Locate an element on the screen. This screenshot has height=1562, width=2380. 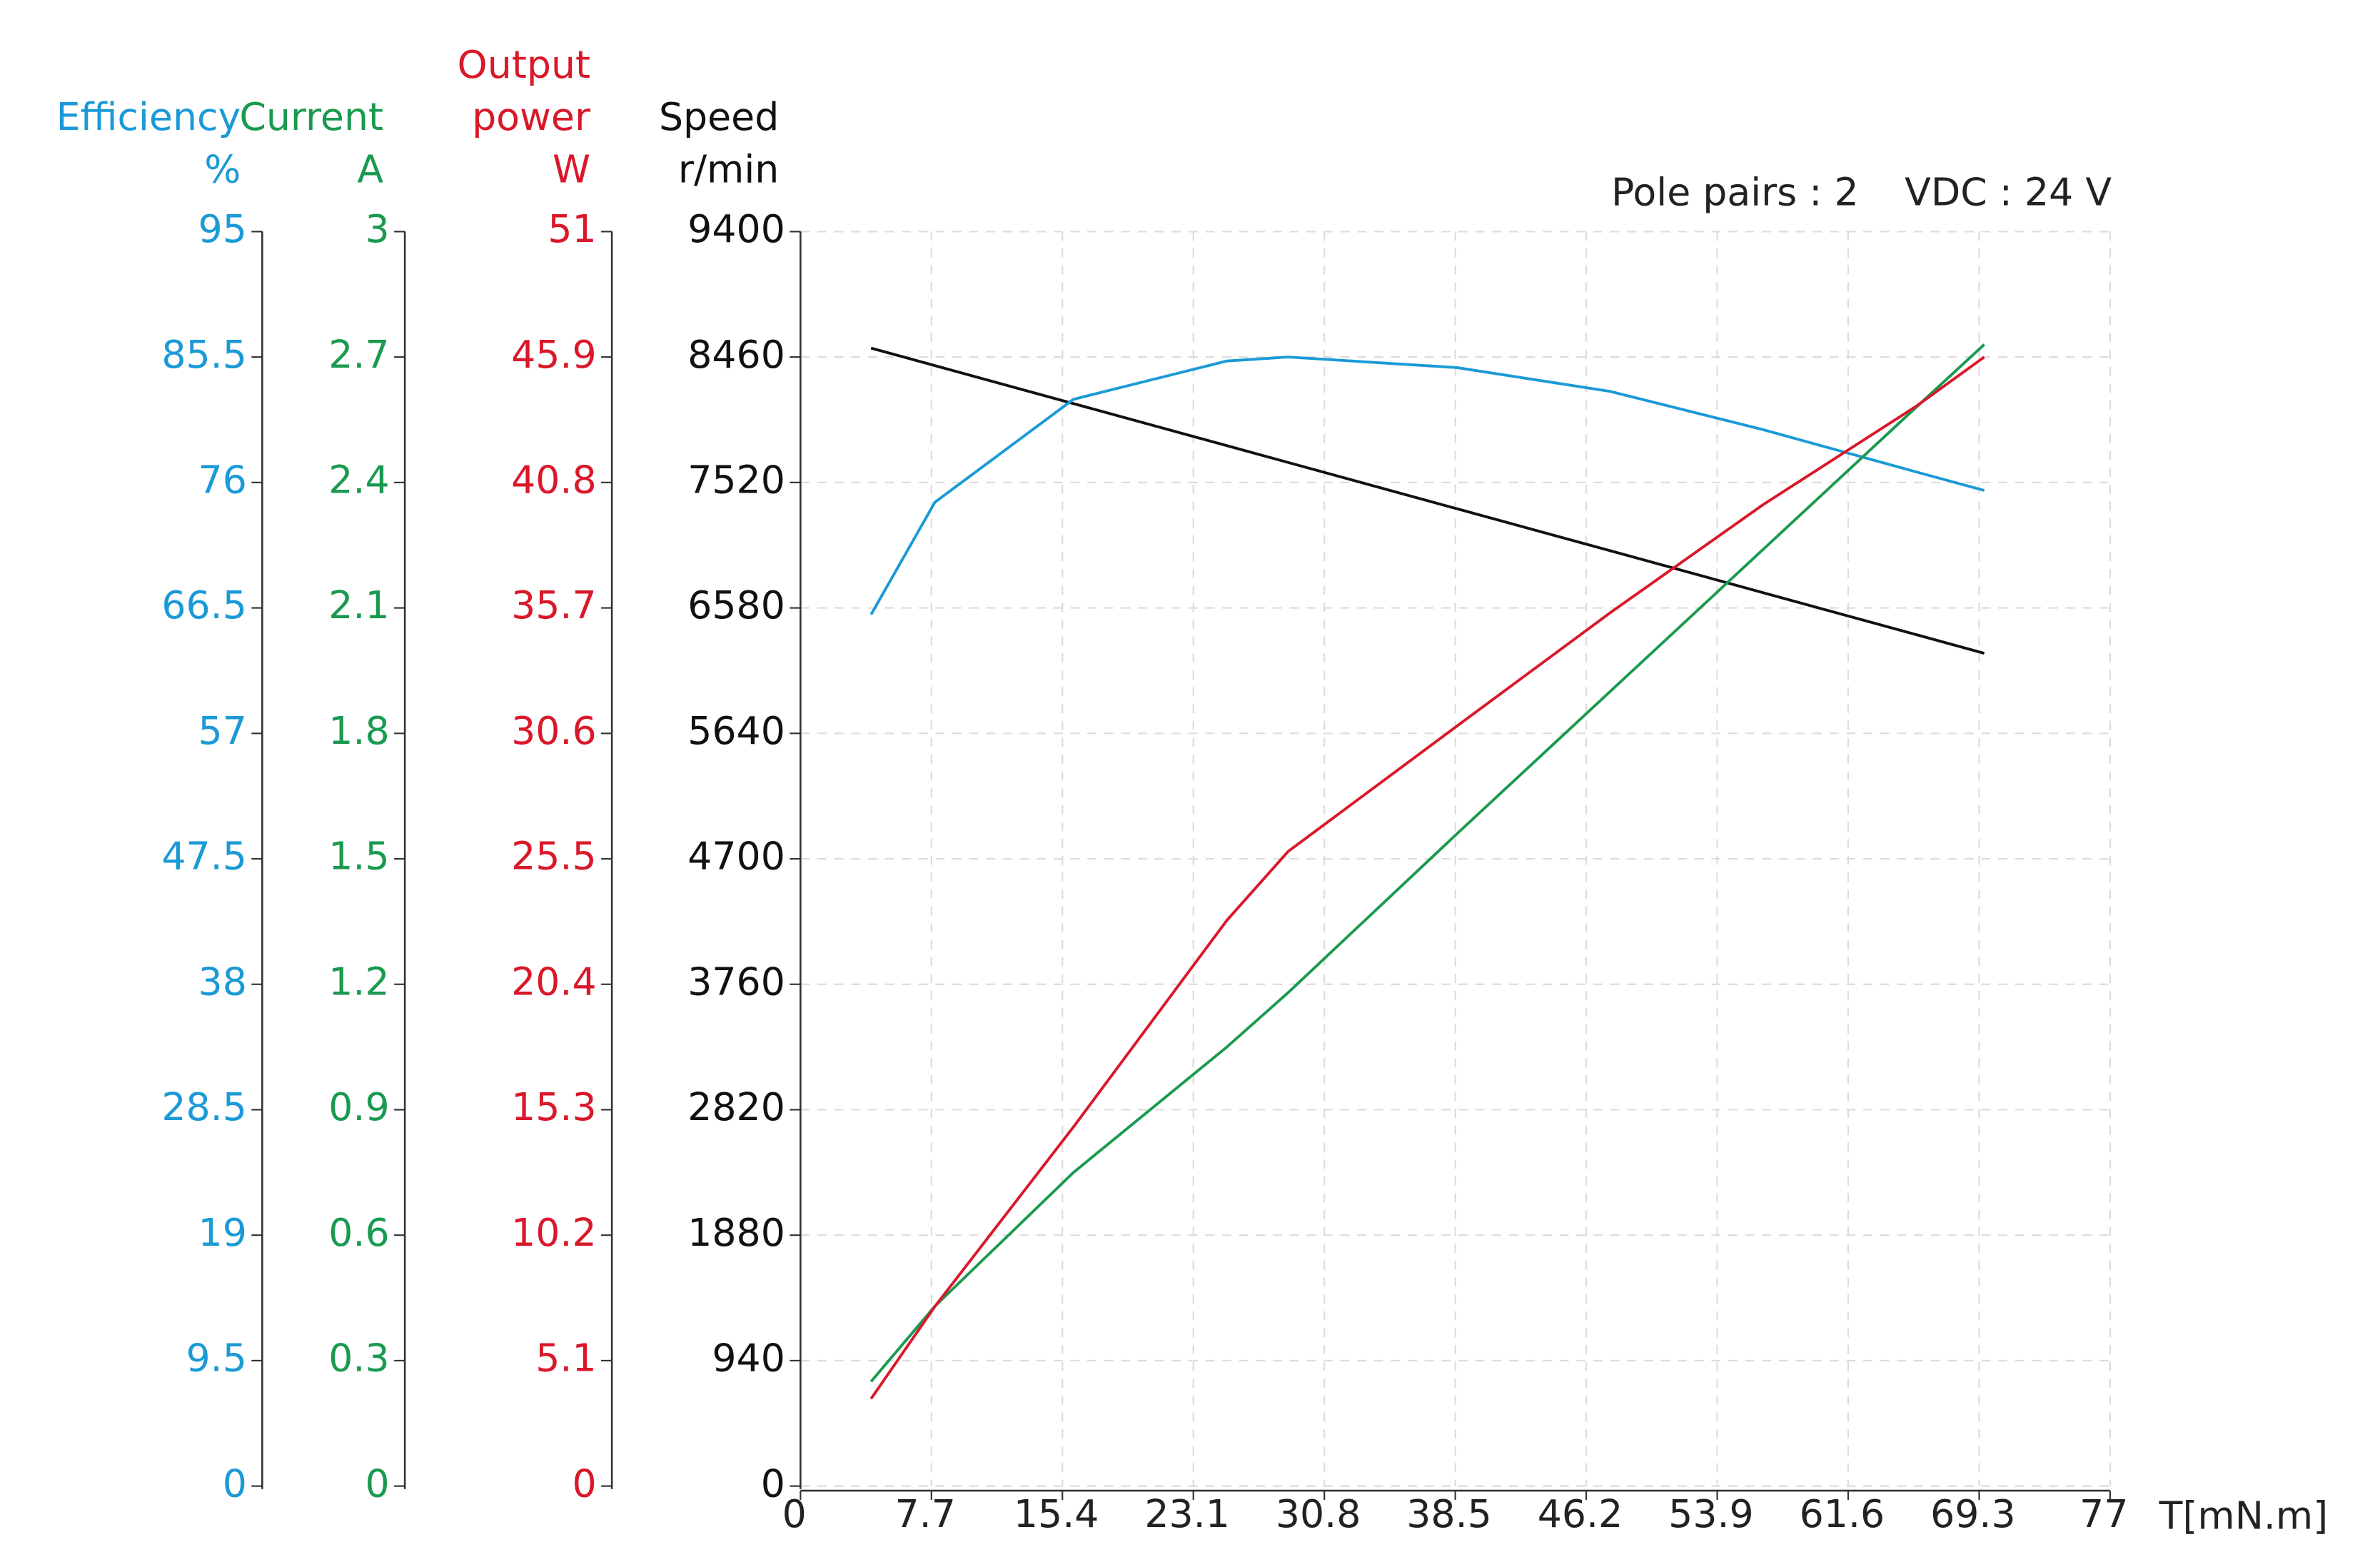
y-tick-label: 0.9 is located at coordinates (358, 1106).